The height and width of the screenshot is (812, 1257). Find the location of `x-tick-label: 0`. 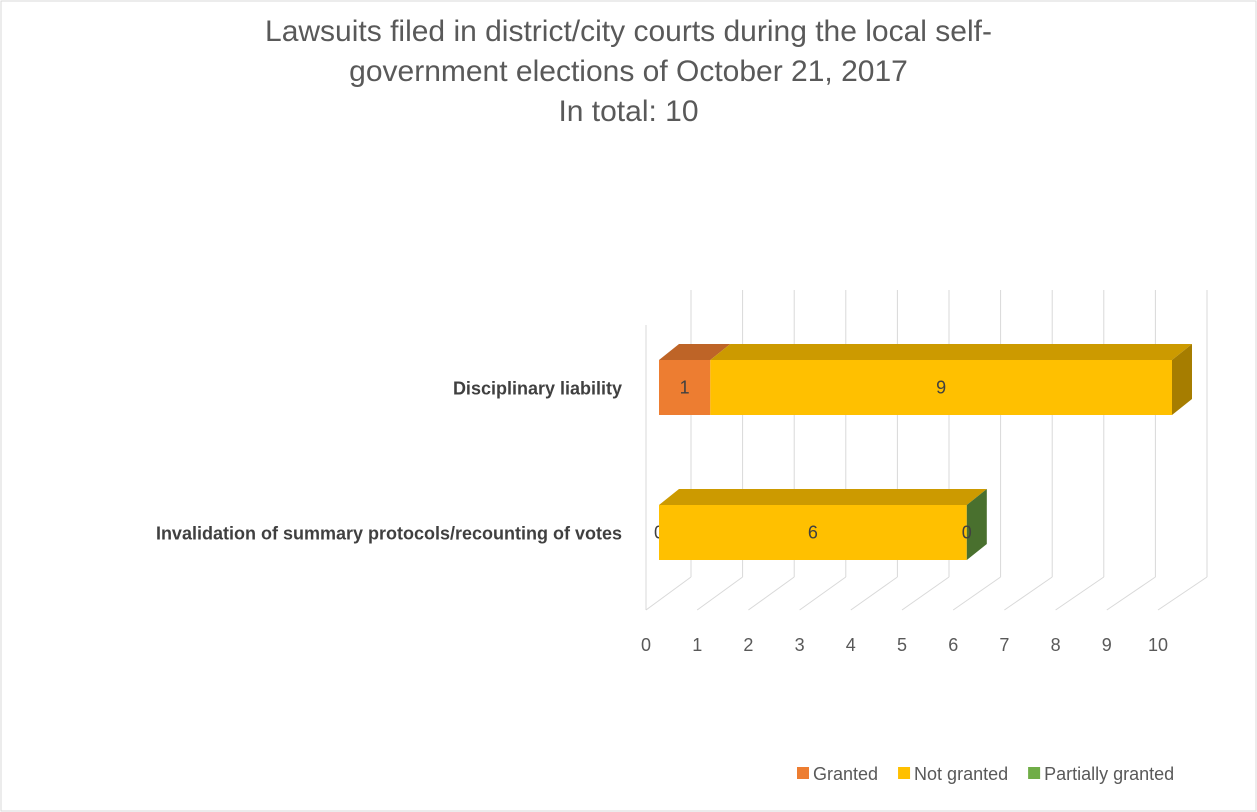

x-tick-label: 0 is located at coordinates (646, 645).